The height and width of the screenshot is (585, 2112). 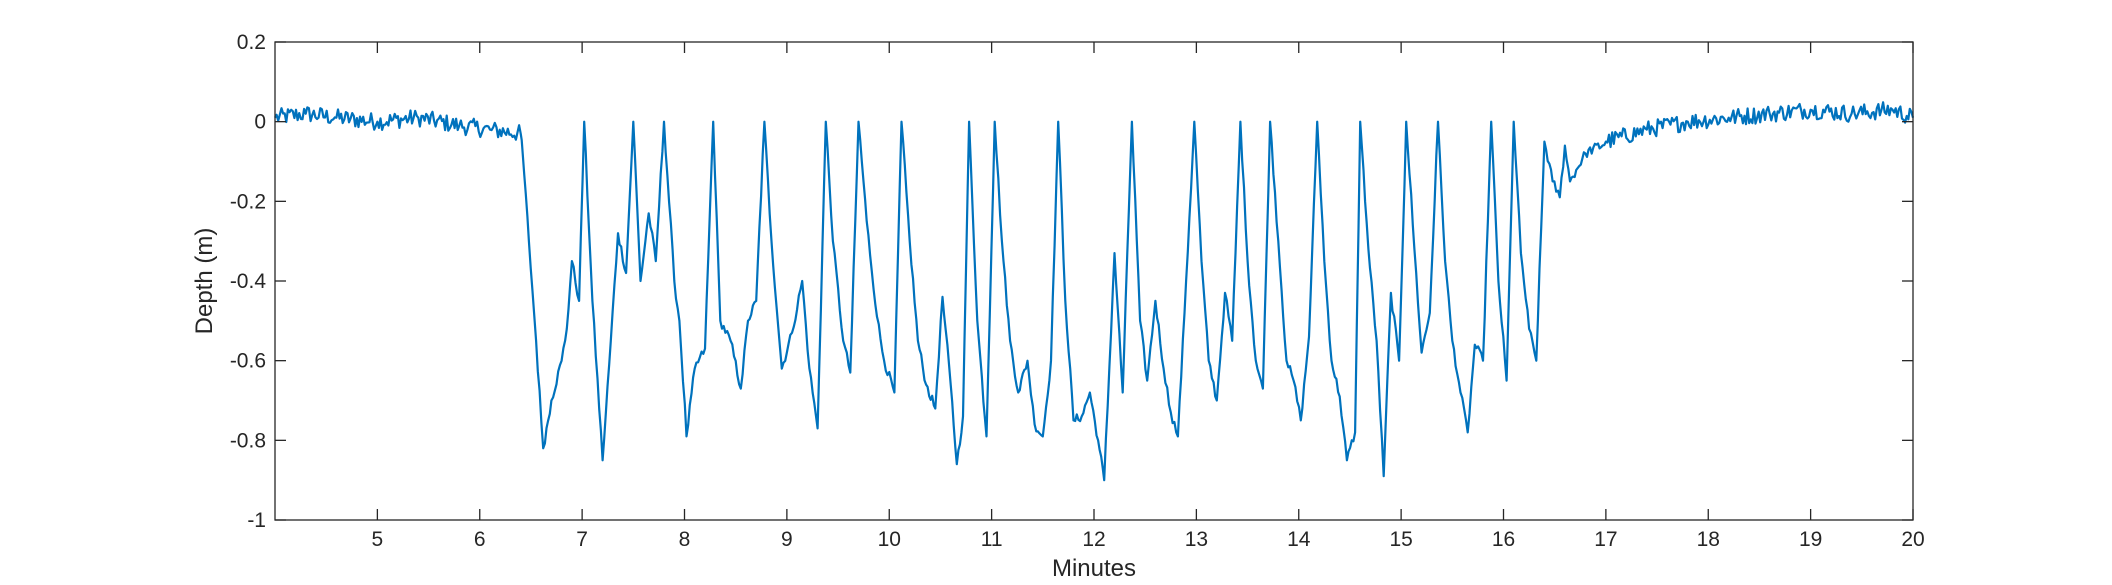 I want to click on y-axis-title: Depth (m), so click(x=204, y=281).